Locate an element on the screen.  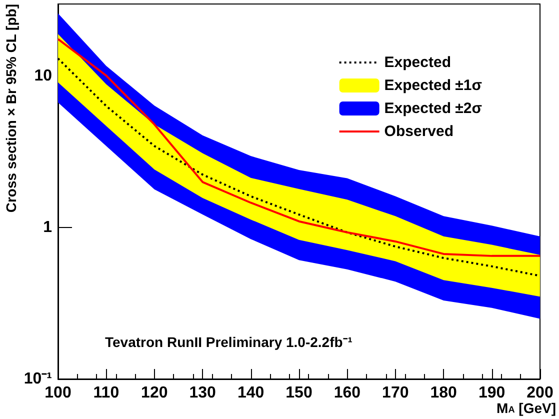
x-axis-title: MA [GeV] is located at coordinates (526, 408).